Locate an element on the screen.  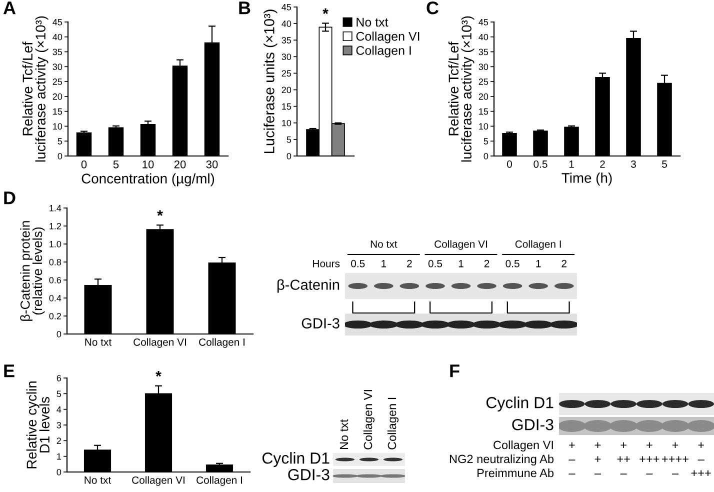
x-tick-label: No txt is located at coordinates (98, 480).